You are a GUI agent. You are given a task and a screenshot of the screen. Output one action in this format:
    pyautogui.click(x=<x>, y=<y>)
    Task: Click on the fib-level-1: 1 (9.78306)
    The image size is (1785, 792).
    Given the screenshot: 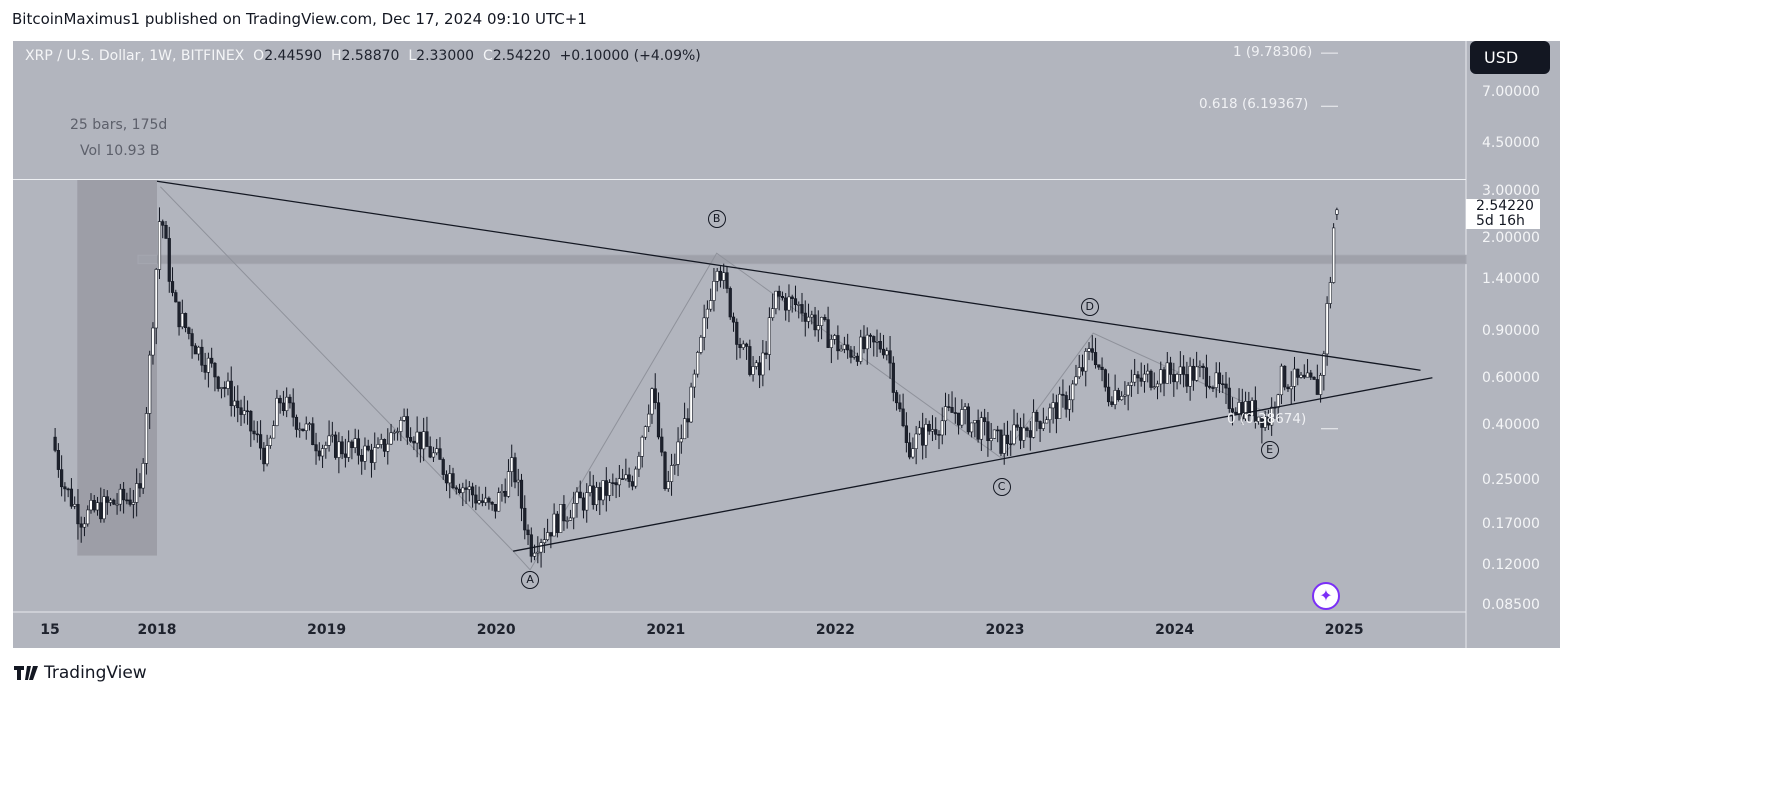 What is the action you would take?
    pyautogui.click(x=1273, y=52)
    